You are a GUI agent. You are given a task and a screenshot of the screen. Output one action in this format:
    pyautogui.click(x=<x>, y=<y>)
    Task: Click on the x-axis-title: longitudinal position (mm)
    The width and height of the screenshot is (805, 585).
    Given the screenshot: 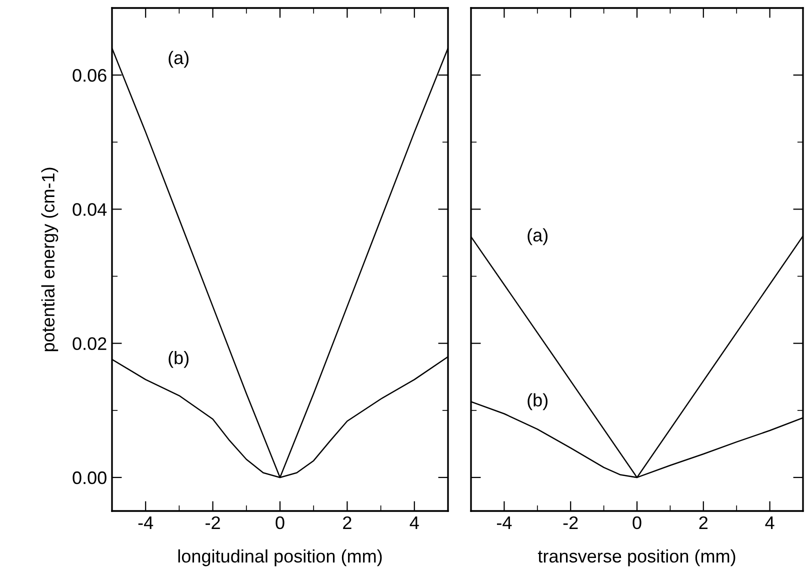 What is the action you would take?
    pyautogui.click(x=280, y=557)
    